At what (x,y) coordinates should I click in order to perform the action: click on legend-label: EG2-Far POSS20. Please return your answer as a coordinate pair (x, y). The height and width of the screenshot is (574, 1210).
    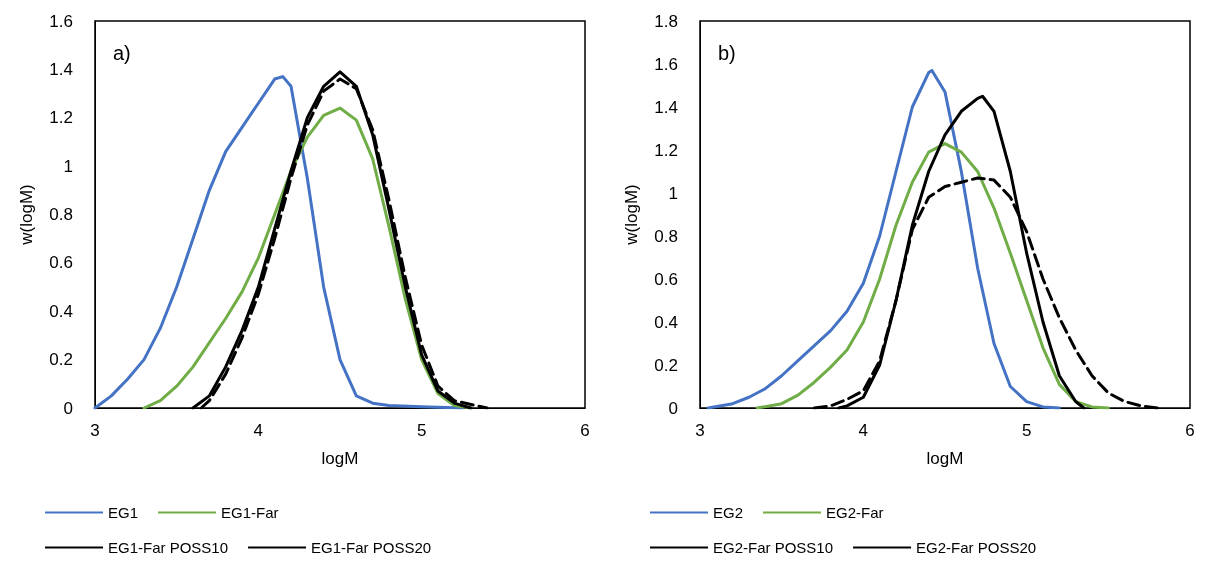
    Looking at the image, I should click on (976, 547).